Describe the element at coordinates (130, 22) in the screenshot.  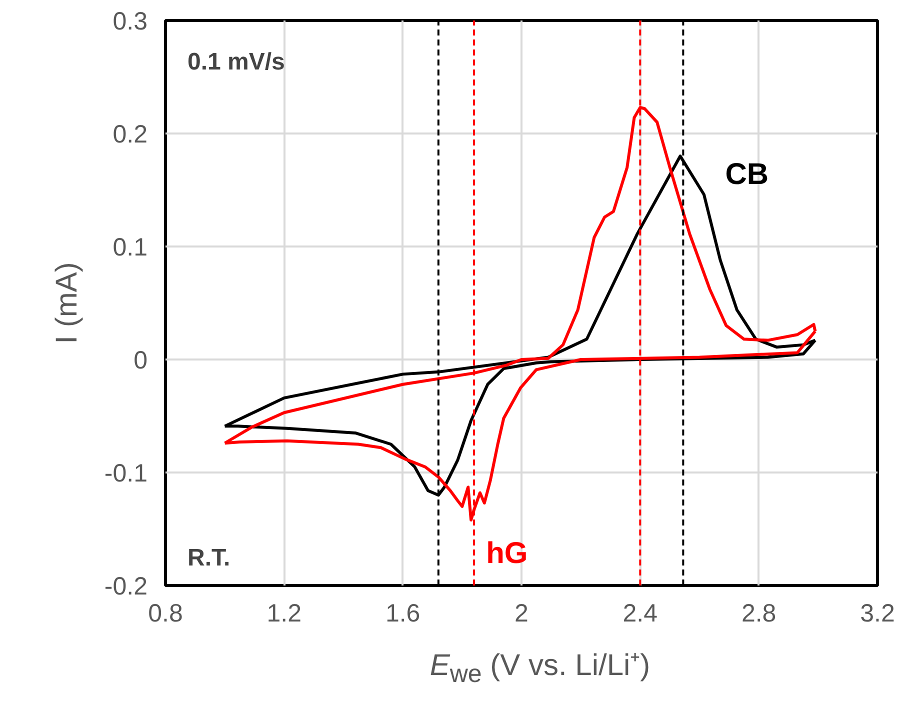
I see `y-tick-label: 0.3` at that location.